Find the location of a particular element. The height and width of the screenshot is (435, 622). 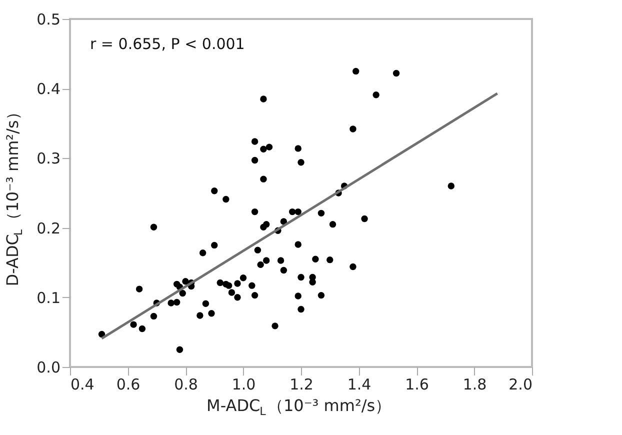

y-axis-title: D-ADCL（10⁻³ mm²/s） is located at coordinates (14, 195).